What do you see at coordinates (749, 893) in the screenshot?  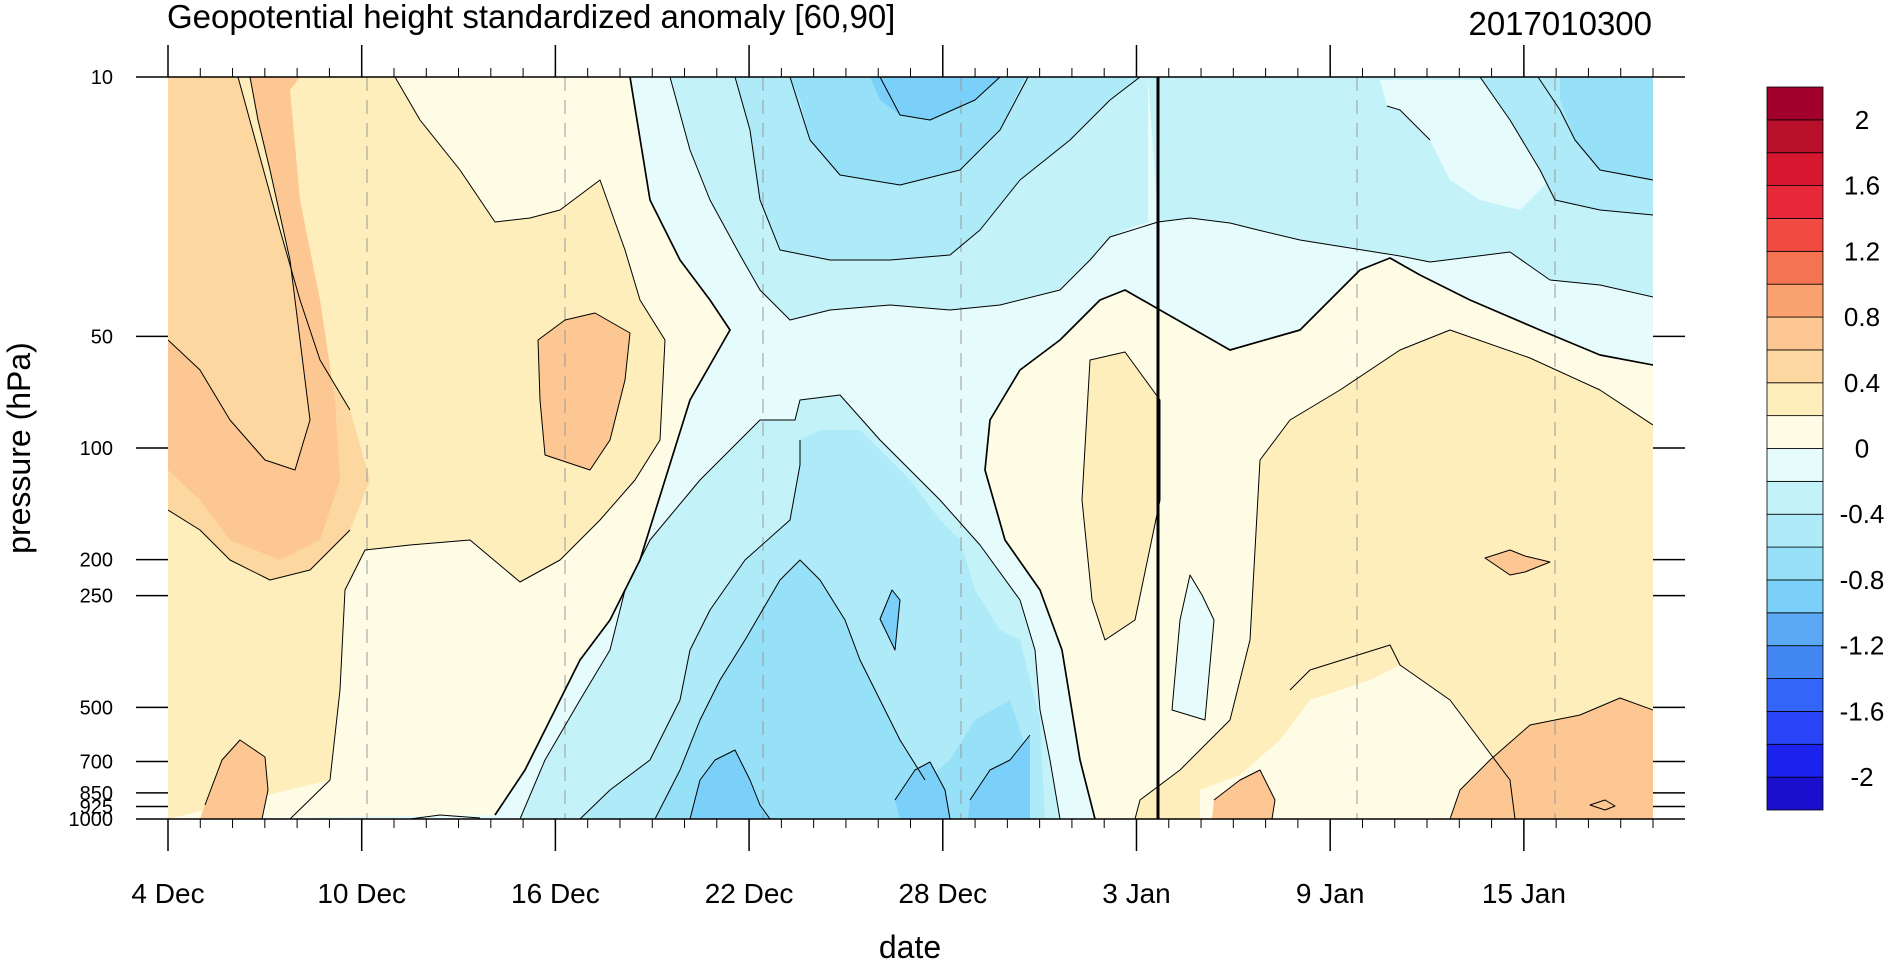 I see `x-tick-label: 22 Dec` at bounding box center [749, 893].